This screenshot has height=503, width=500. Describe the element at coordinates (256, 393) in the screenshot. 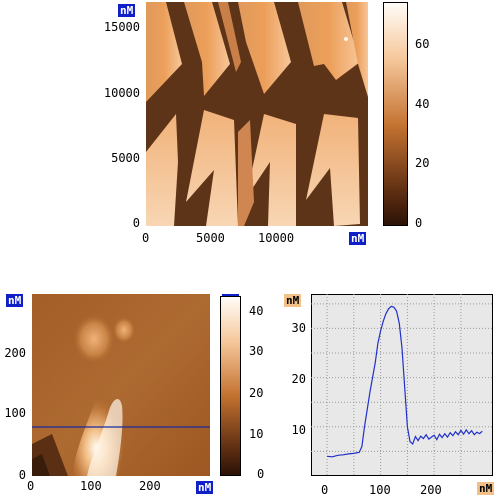

I see `zoom-colorbar-tick: 20` at that location.